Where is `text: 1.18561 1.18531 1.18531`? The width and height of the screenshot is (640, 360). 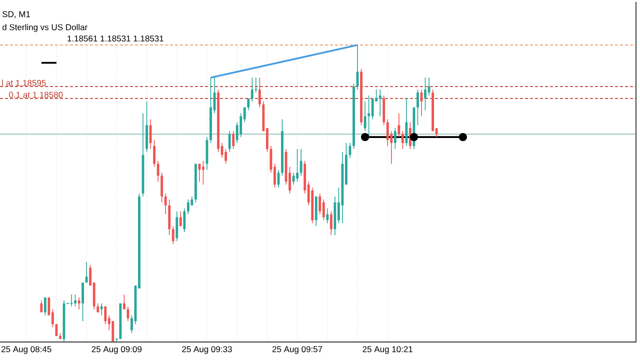 text: 1.18561 1.18531 1.18531 is located at coordinates (116, 39).